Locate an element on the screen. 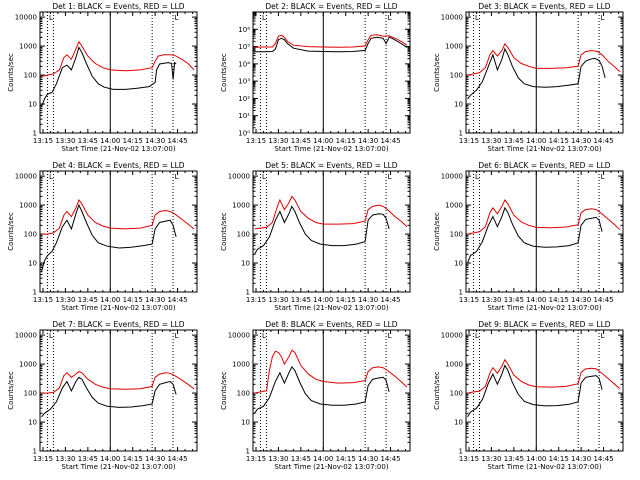 Image resolution: width=640 pixels, height=480 pixels. y-tick-label: 10² is located at coordinates (244, 99).